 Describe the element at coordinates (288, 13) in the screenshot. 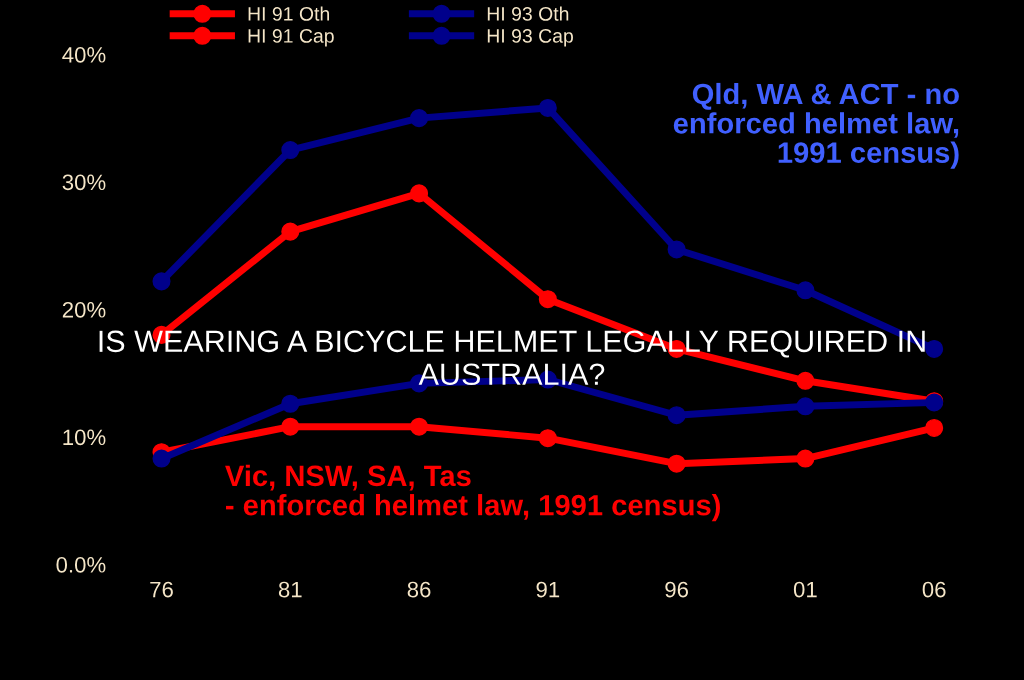

I see `legend-label: HI 91 Oth` at that location.